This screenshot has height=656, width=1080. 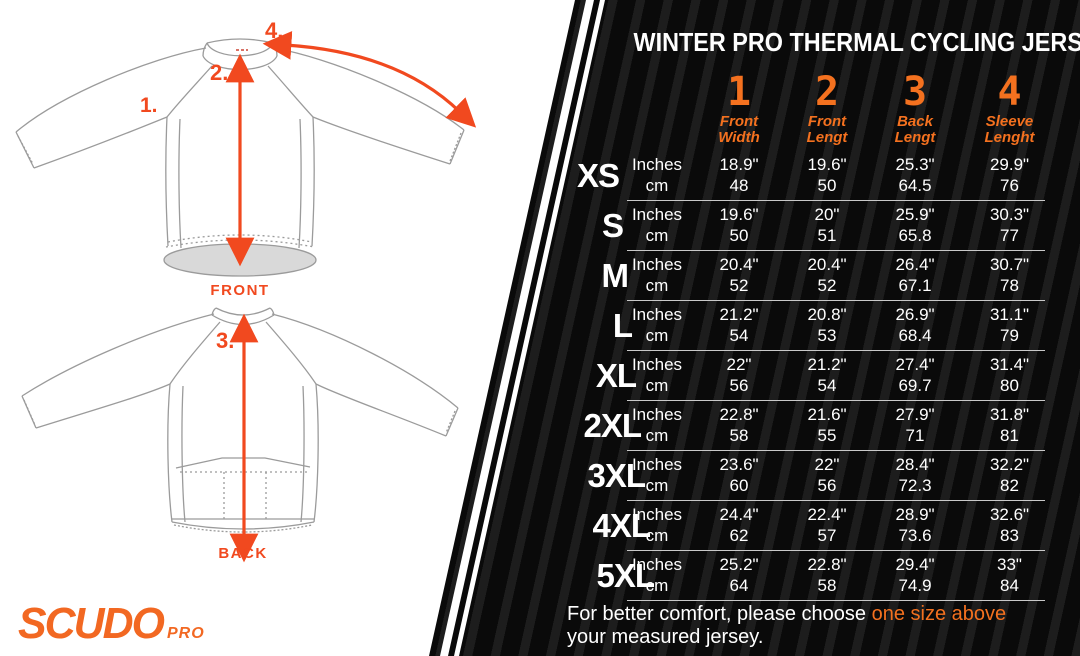 I want to click on value-cell: 20.8" 53, so click(x=827, y=325).